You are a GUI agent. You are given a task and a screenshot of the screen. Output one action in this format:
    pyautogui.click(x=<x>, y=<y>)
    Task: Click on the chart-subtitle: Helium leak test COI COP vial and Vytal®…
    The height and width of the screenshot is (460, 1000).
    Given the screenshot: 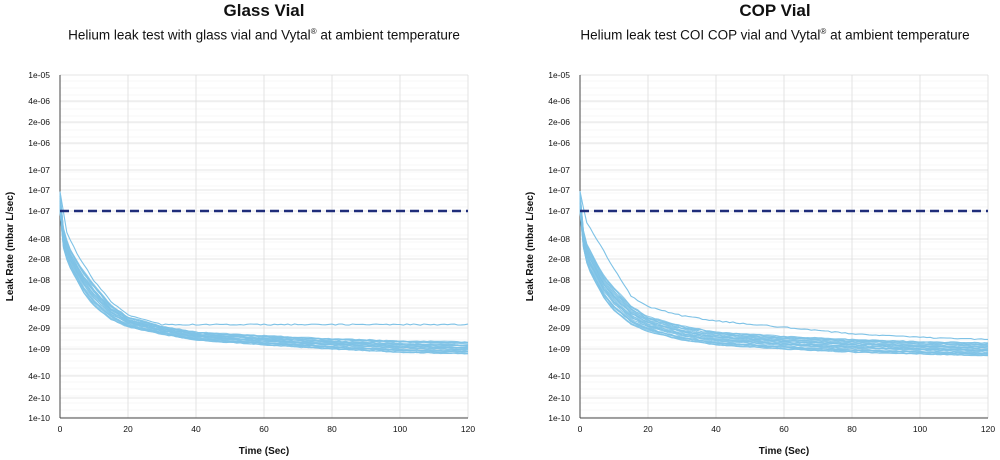 What is the action you would take?
    pyautogui.click(x=762, y=34)
    